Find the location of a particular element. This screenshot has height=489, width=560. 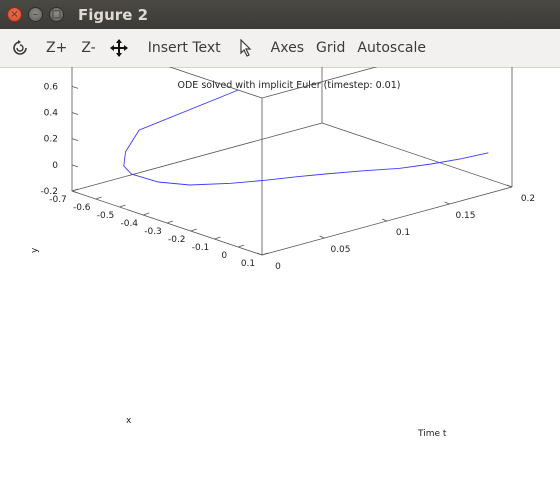

t-axis-ticks: 0 0.05 0.1 0.15 0.2 is located at coordinates (395, 228).